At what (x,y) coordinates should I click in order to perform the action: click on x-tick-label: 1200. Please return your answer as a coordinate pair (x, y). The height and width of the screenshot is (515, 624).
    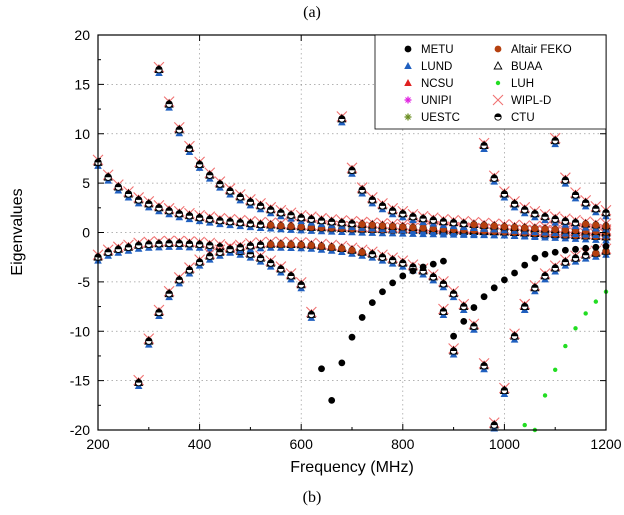
    Looking at the image, I should click on (605, 444).